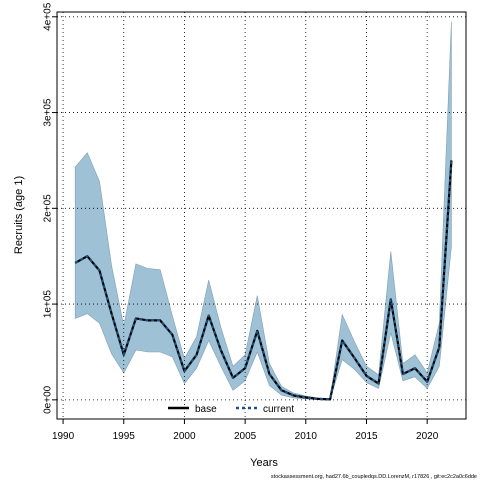 This screenshot has height=480, width=480. What do you see at coordinates (63, 436) in the screenshot?
I see `x-tick-label-1990: 1990` at bounding box center [63, 436].